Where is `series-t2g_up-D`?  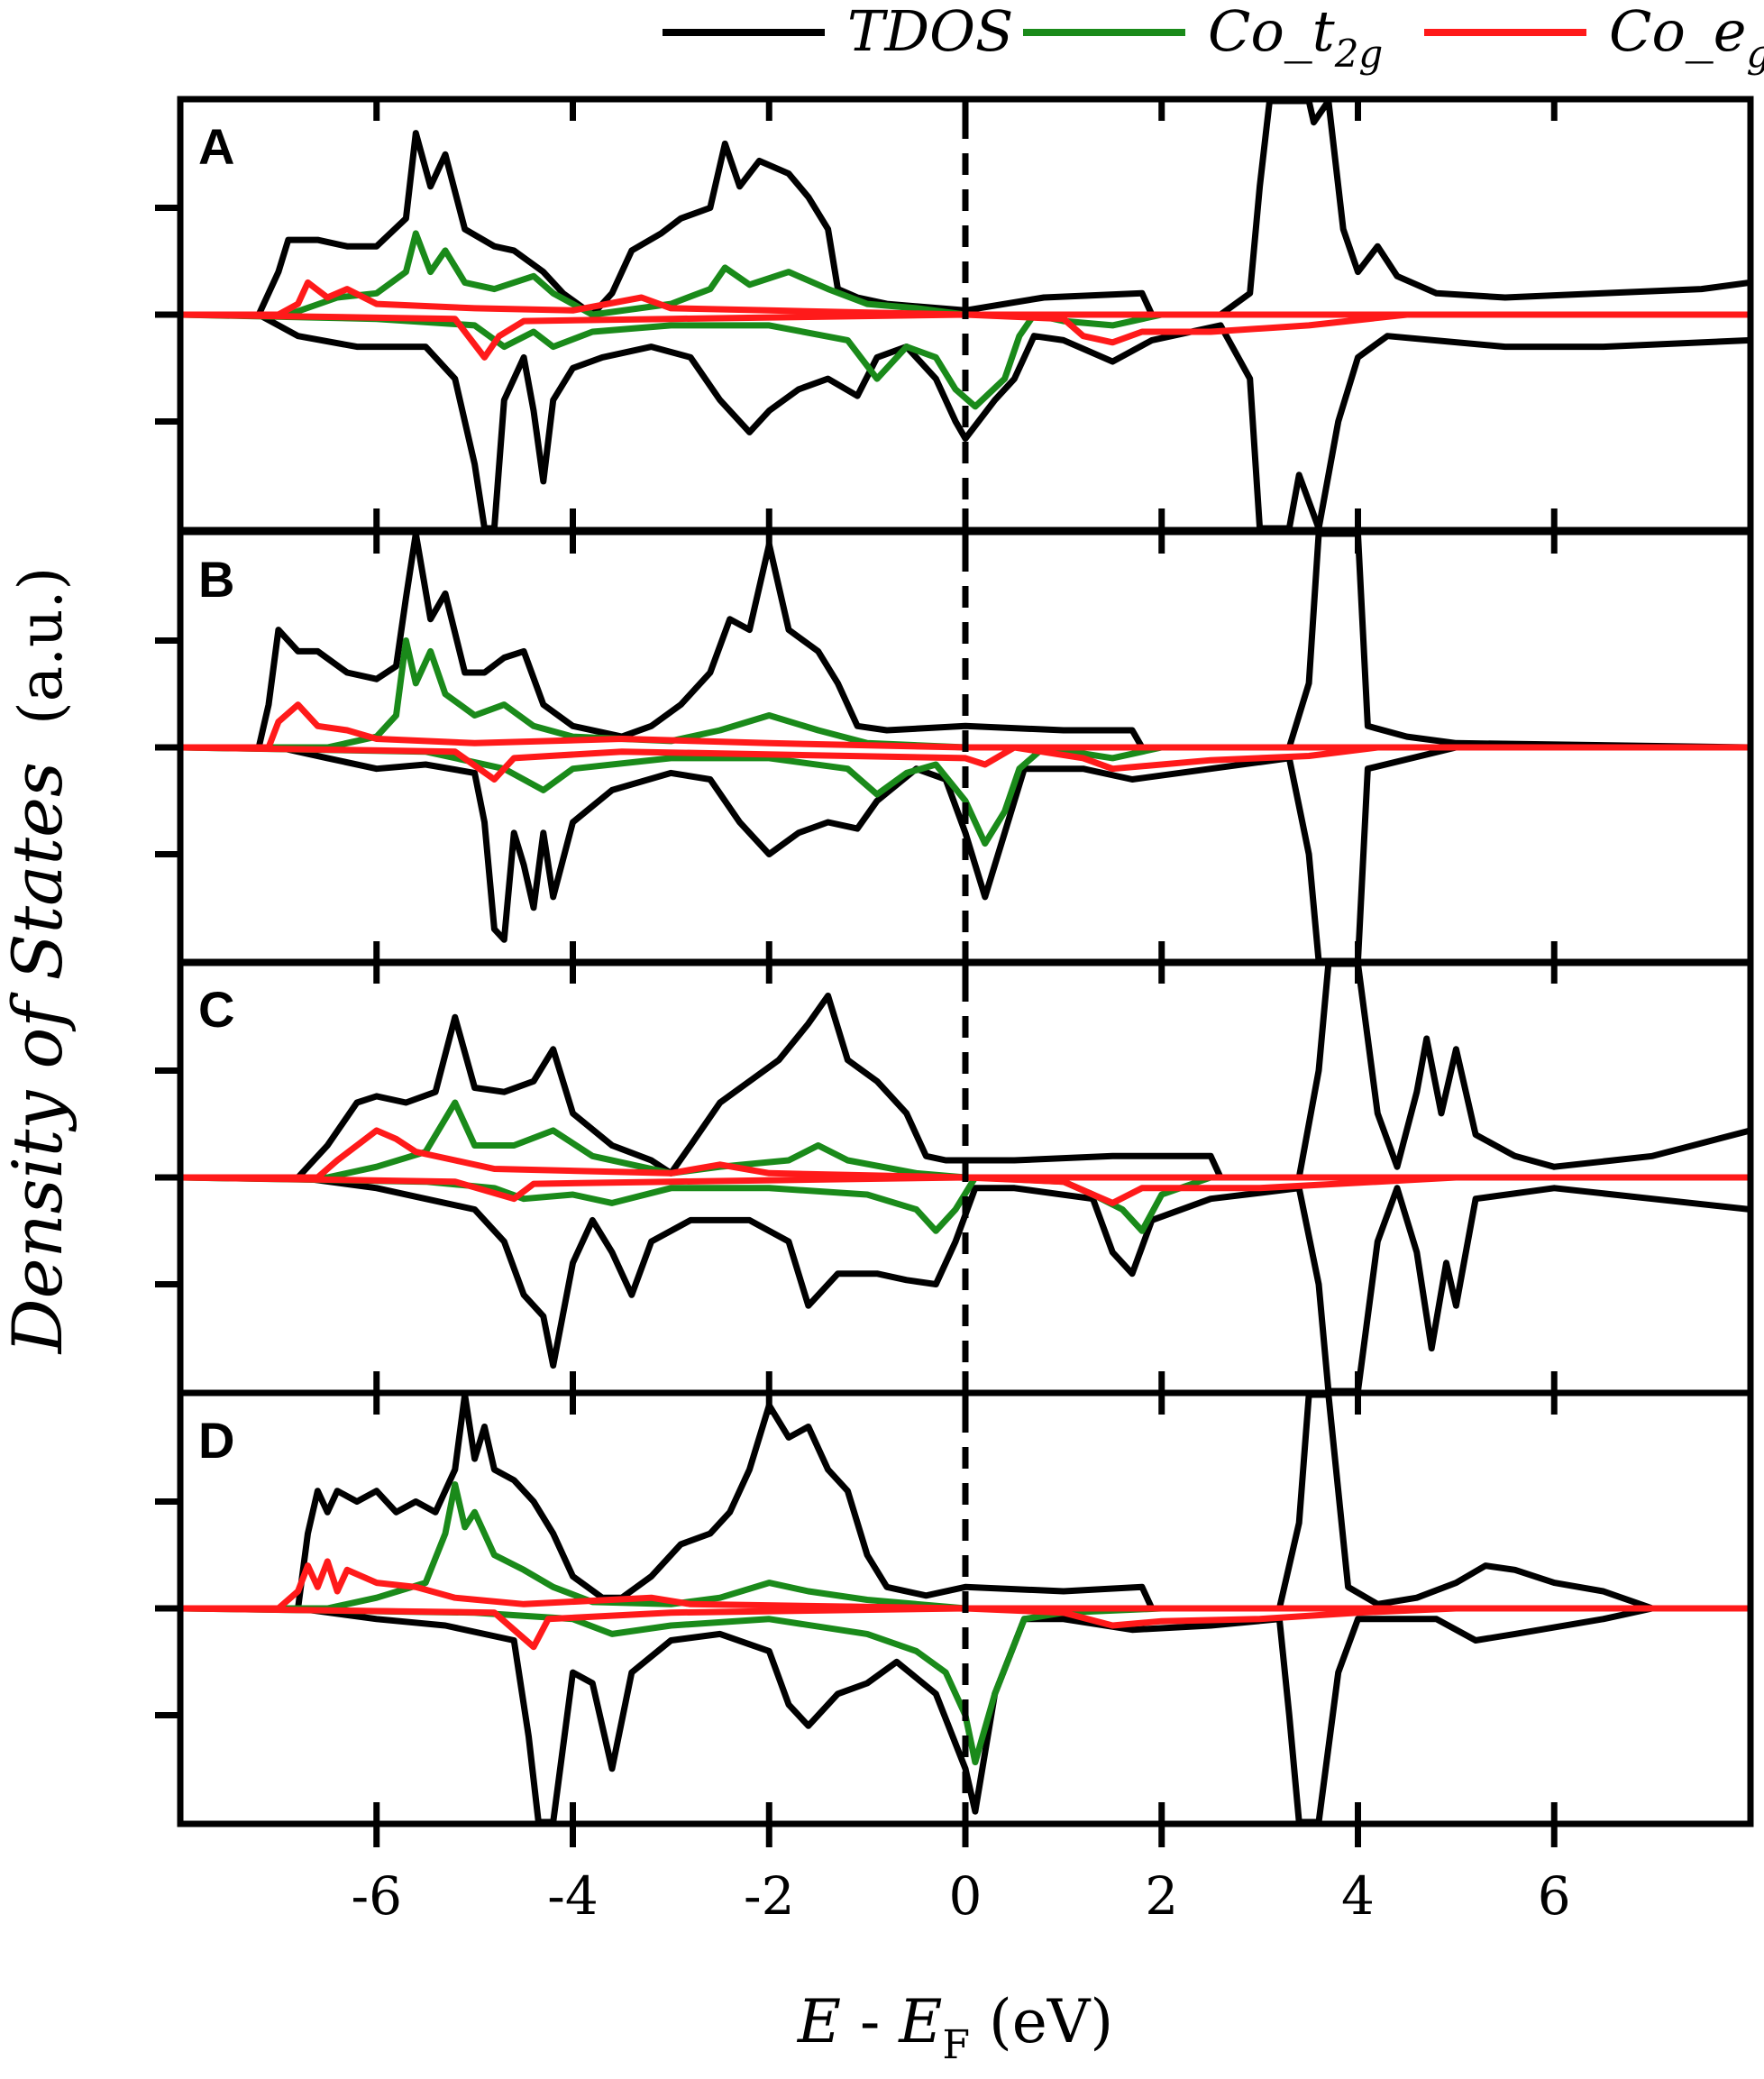
series-t2g_up-D is located at coordinates (965, 1546).